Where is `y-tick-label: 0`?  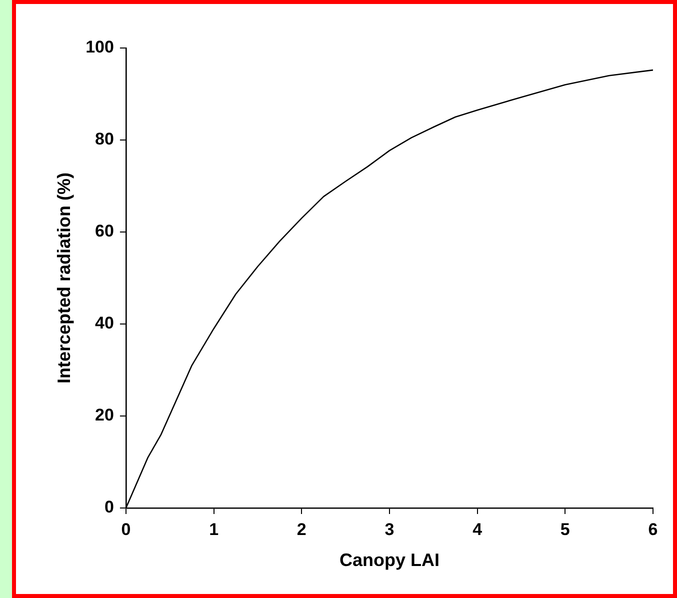 y-tick-label: 0 is located at coordinates (109, 507).